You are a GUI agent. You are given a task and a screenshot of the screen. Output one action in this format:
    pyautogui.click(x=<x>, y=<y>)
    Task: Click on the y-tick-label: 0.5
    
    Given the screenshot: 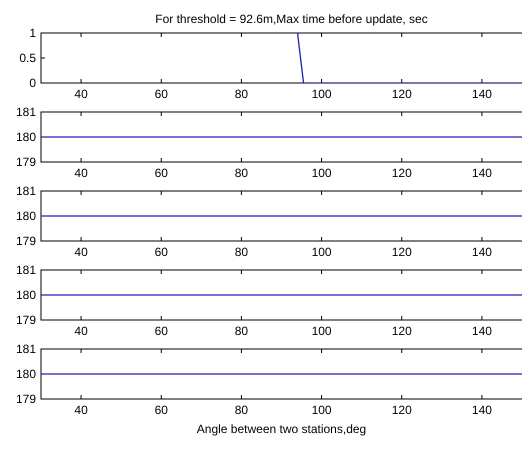 What is the action you would take?
    pyautogui.click(x=27, y=58)
    